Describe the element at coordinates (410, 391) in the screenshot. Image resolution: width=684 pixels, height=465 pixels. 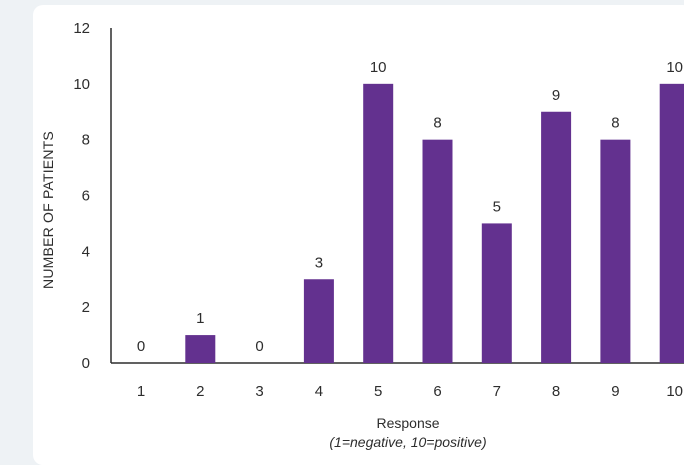
I see `x-tick-labels: 1 2 3 4 5 6 7 8 9 10` at that location.